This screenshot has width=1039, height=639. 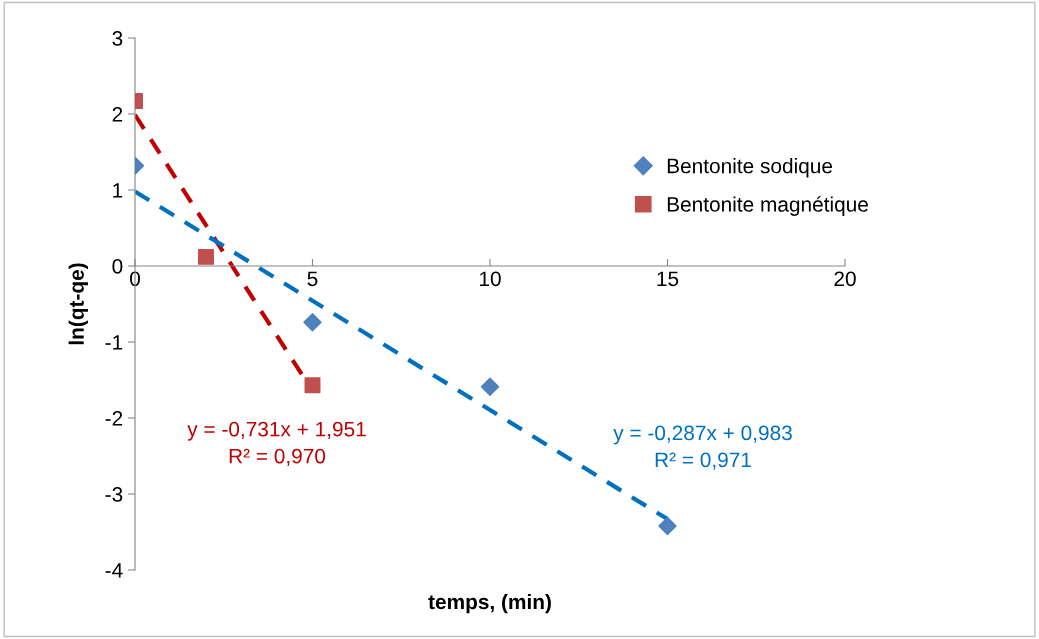 What do you see at coordinates (117, 38) in the screenshot?
I see `y-tick-label: 3` at bounding box center [117, 38].